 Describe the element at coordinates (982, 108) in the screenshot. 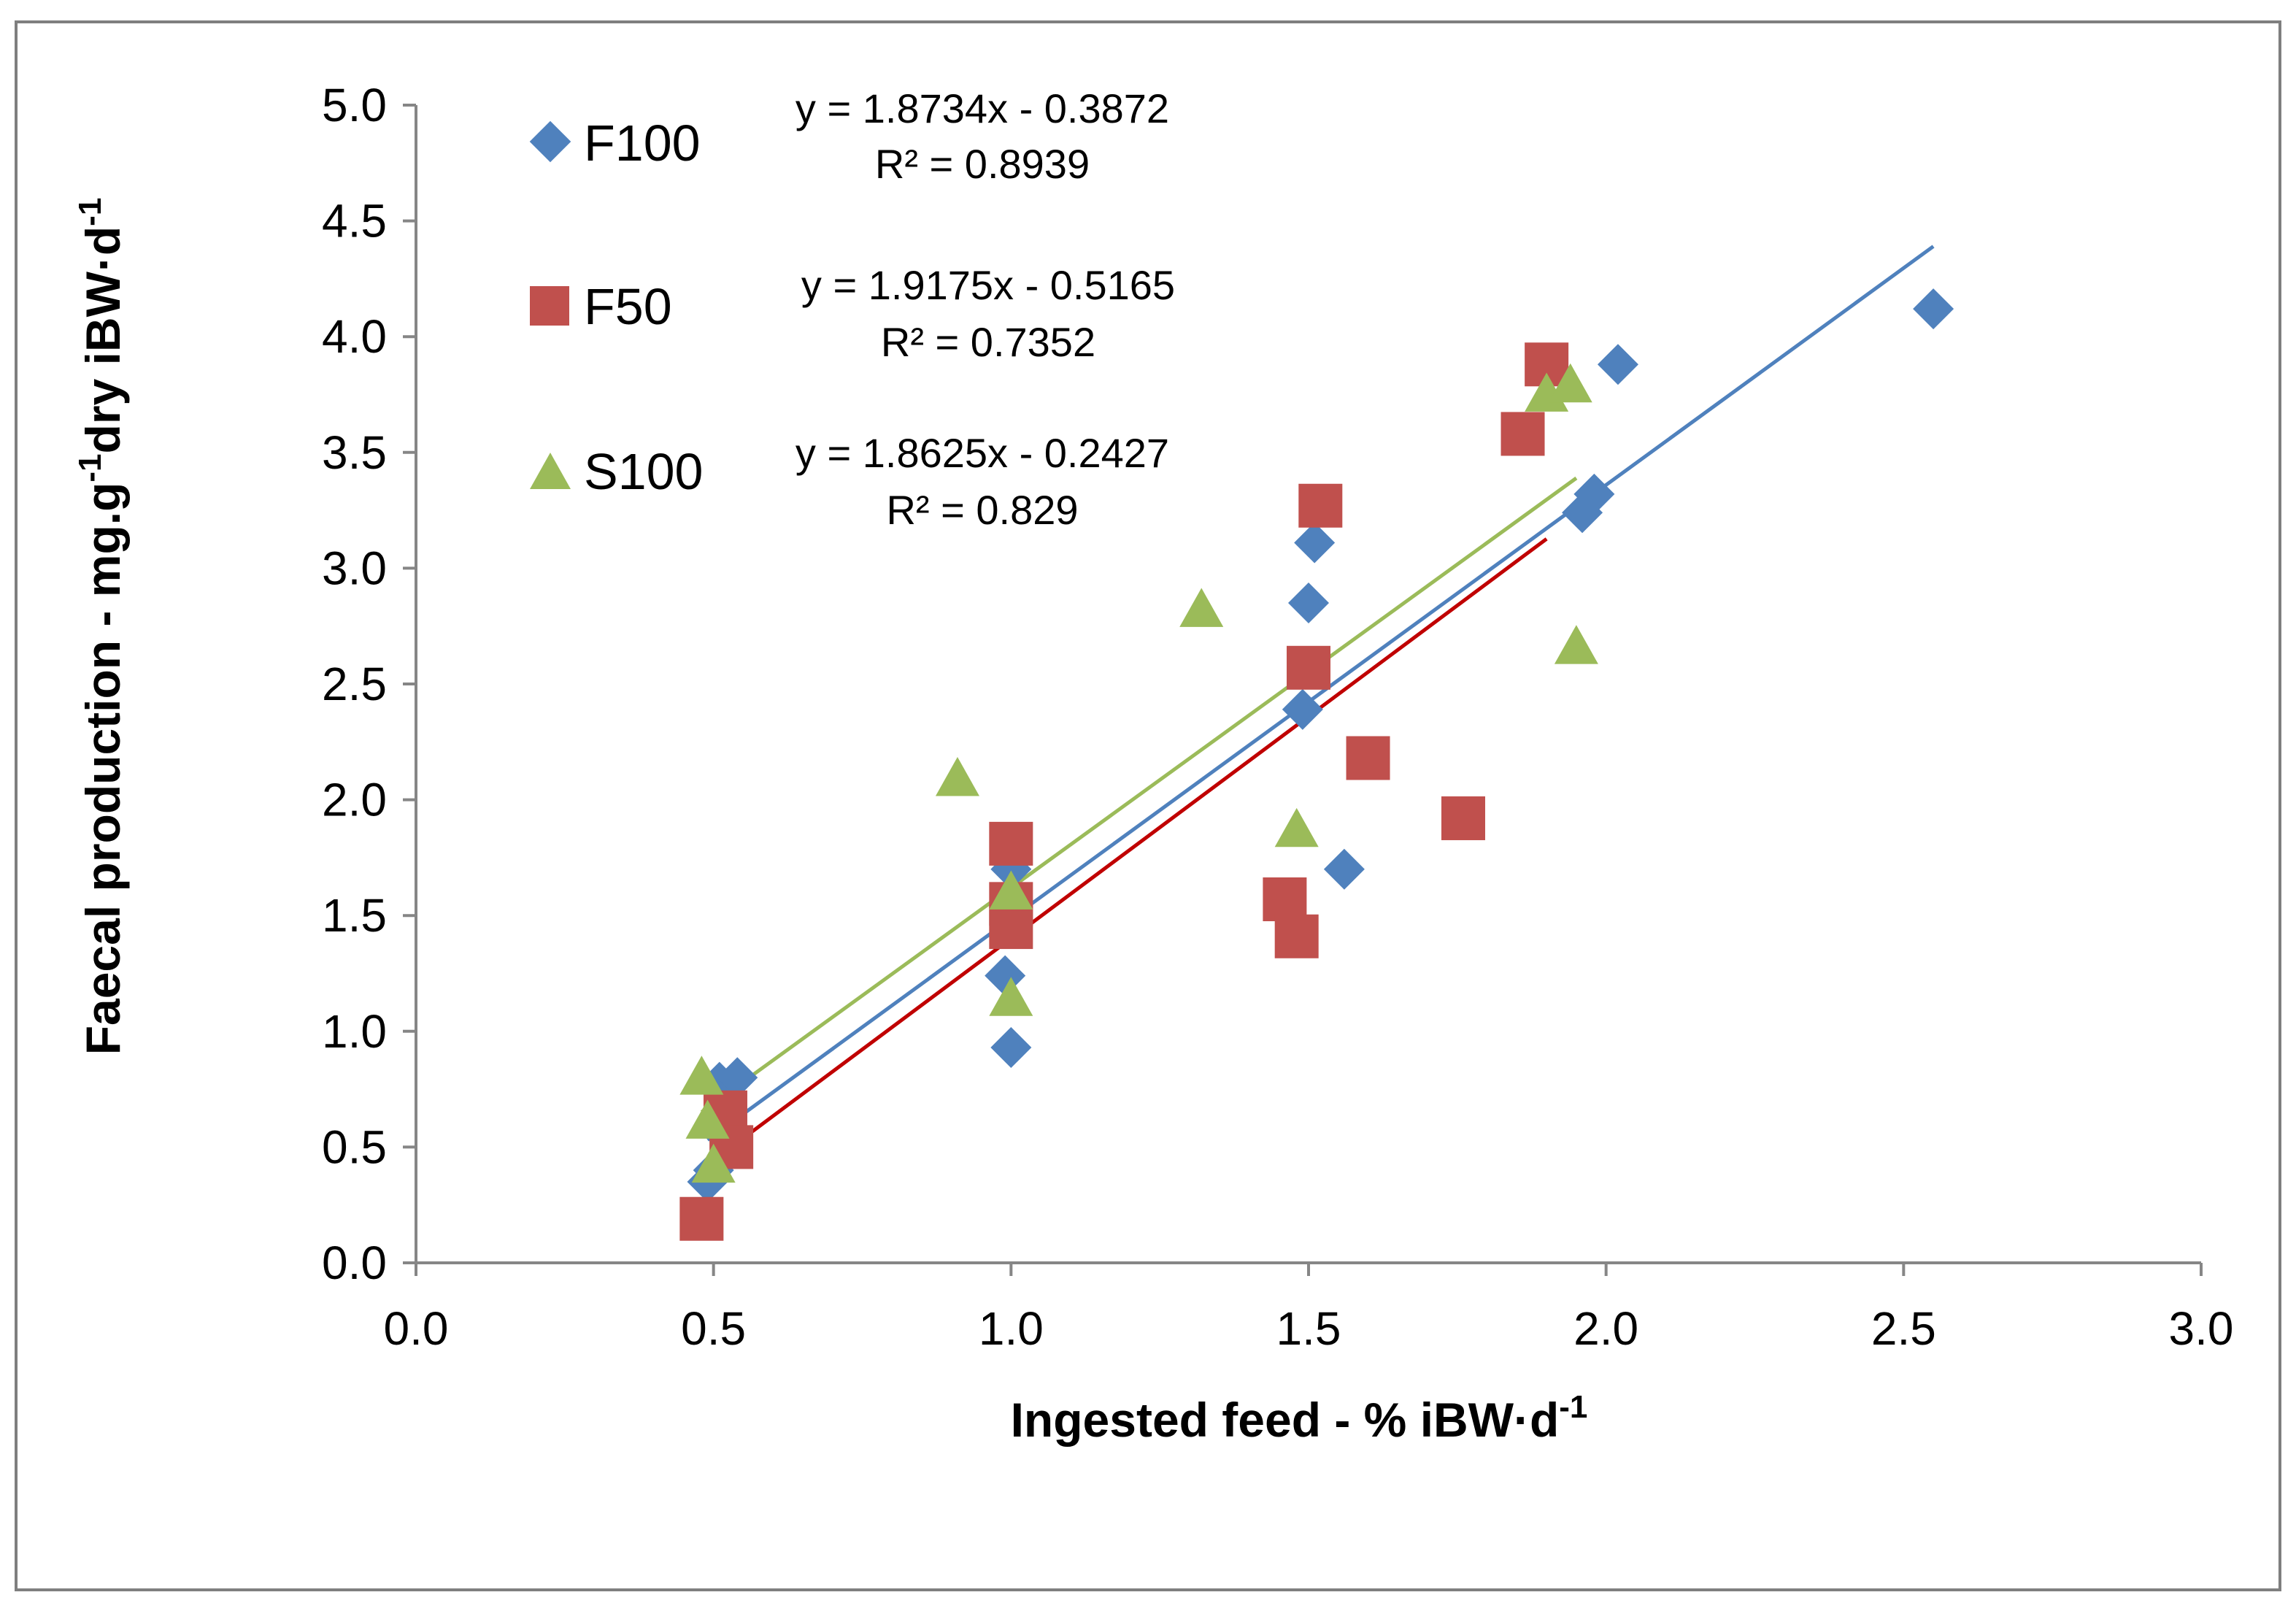

I see `equation-f100: y = 1.8734x - 0.3872` at that location.